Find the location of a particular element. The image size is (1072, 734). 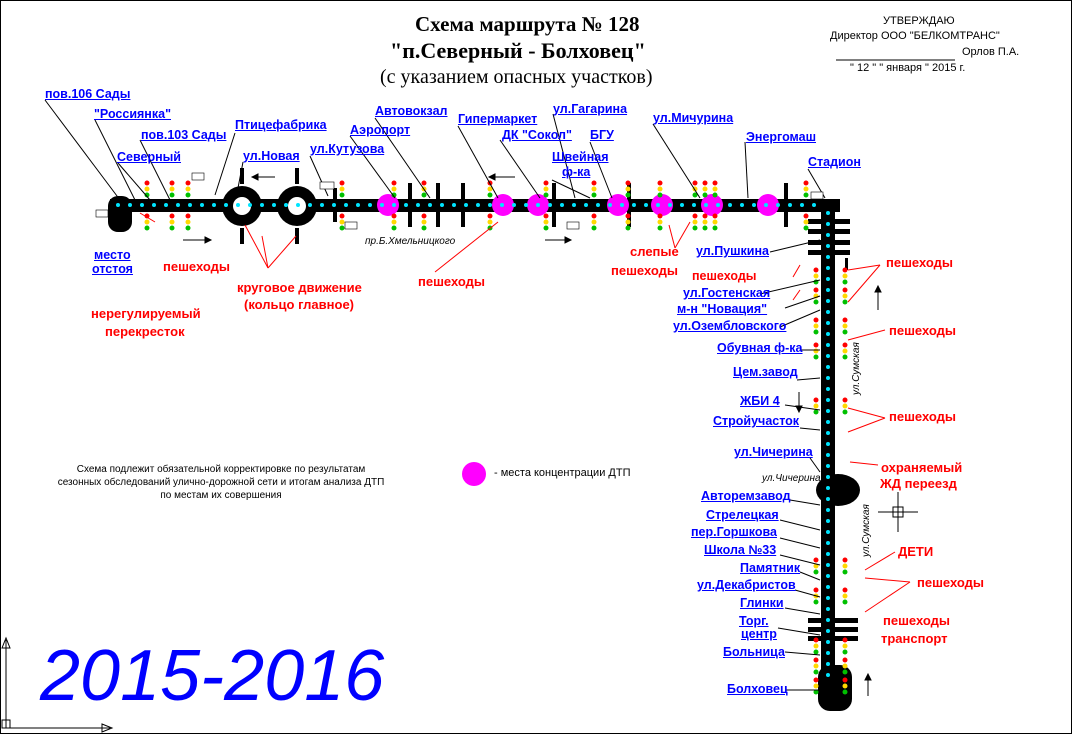

stop-label: Глинки is located at coordinates (762, 603).